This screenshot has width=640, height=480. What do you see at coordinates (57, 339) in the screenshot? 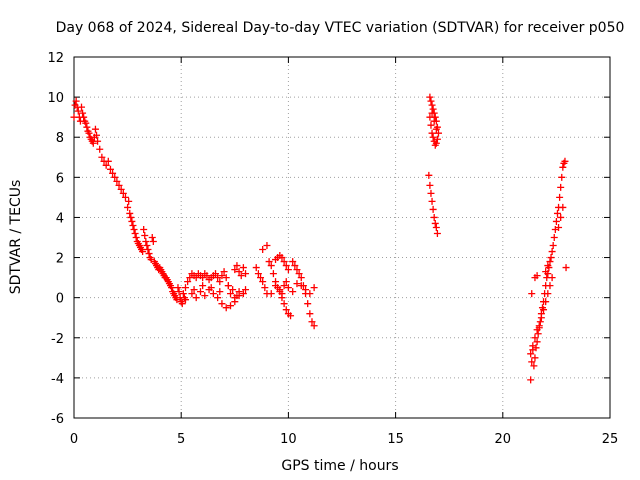
I see `y-tick-label: -2` at bounding box center [57, 339].